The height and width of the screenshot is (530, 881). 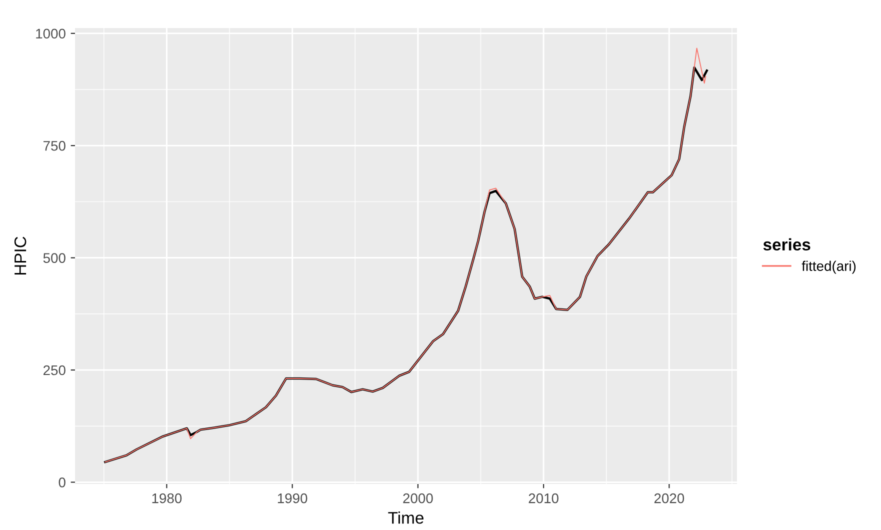 What do you see at coordinates (829, 267) in the screenshot?
I see `legend-label: fitted(ari)` at bounding box center [829, 267].